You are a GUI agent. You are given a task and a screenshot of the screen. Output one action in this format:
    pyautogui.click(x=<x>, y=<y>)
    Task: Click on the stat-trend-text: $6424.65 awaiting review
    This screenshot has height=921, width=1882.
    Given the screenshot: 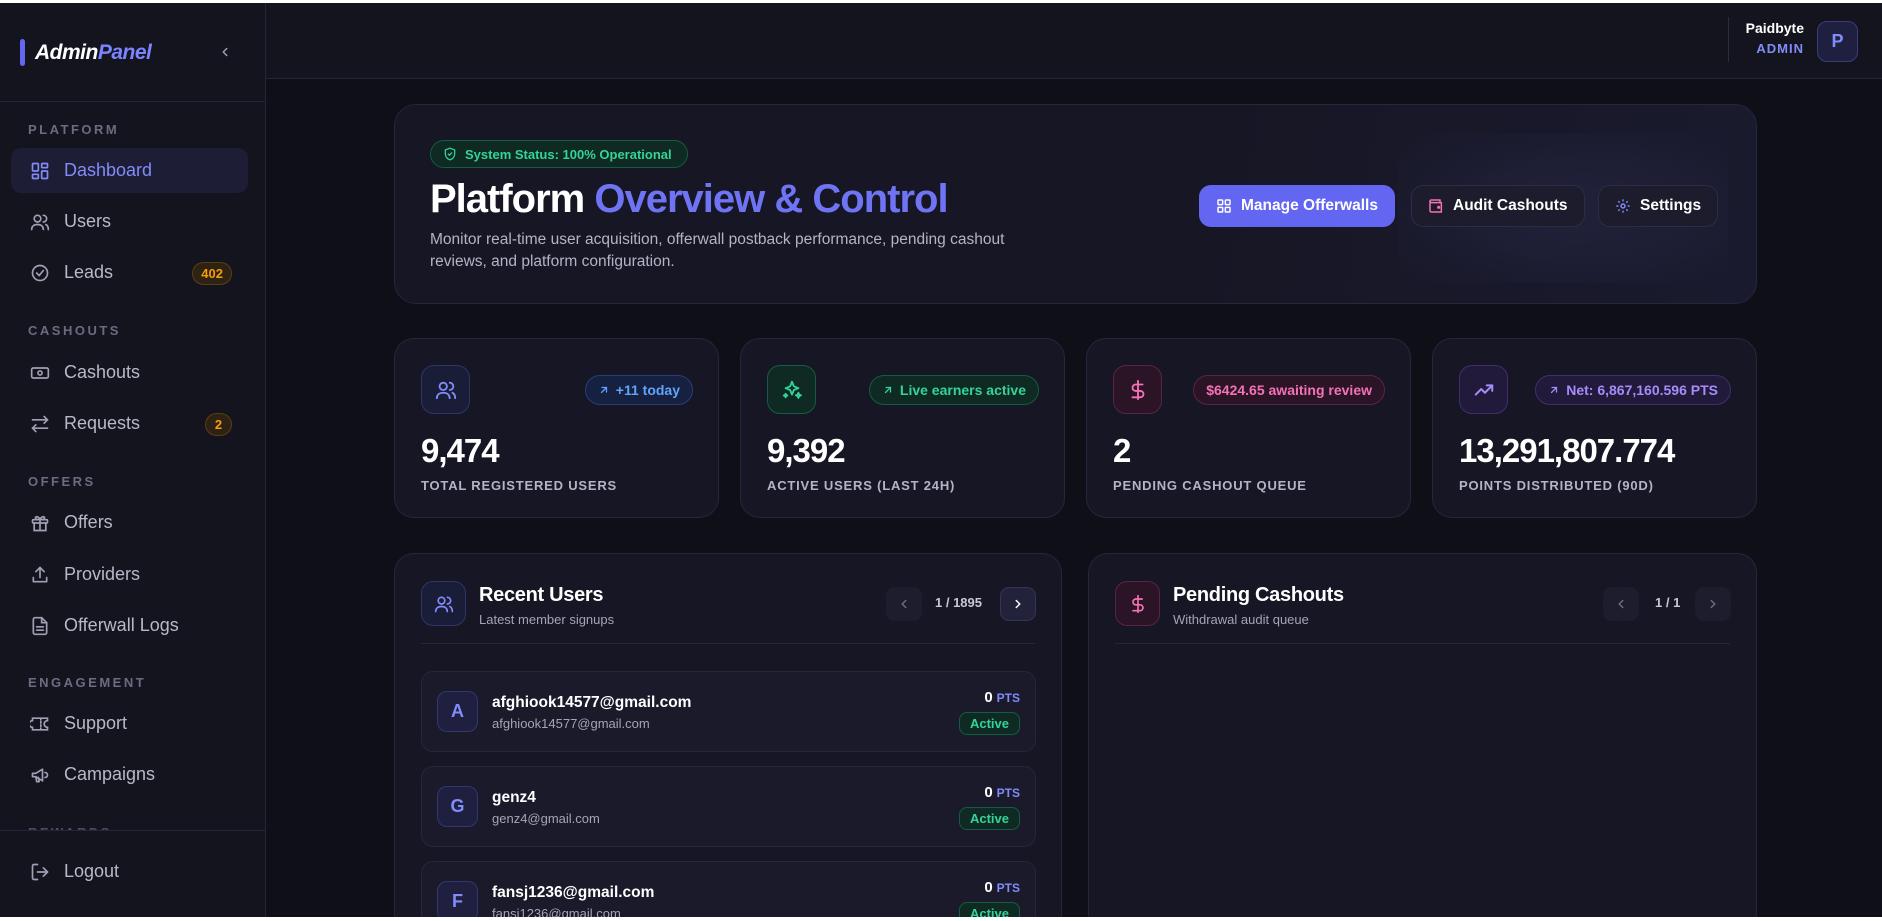 What is the action you would take?
    pyautogui.click(x=1289, y=390)
    